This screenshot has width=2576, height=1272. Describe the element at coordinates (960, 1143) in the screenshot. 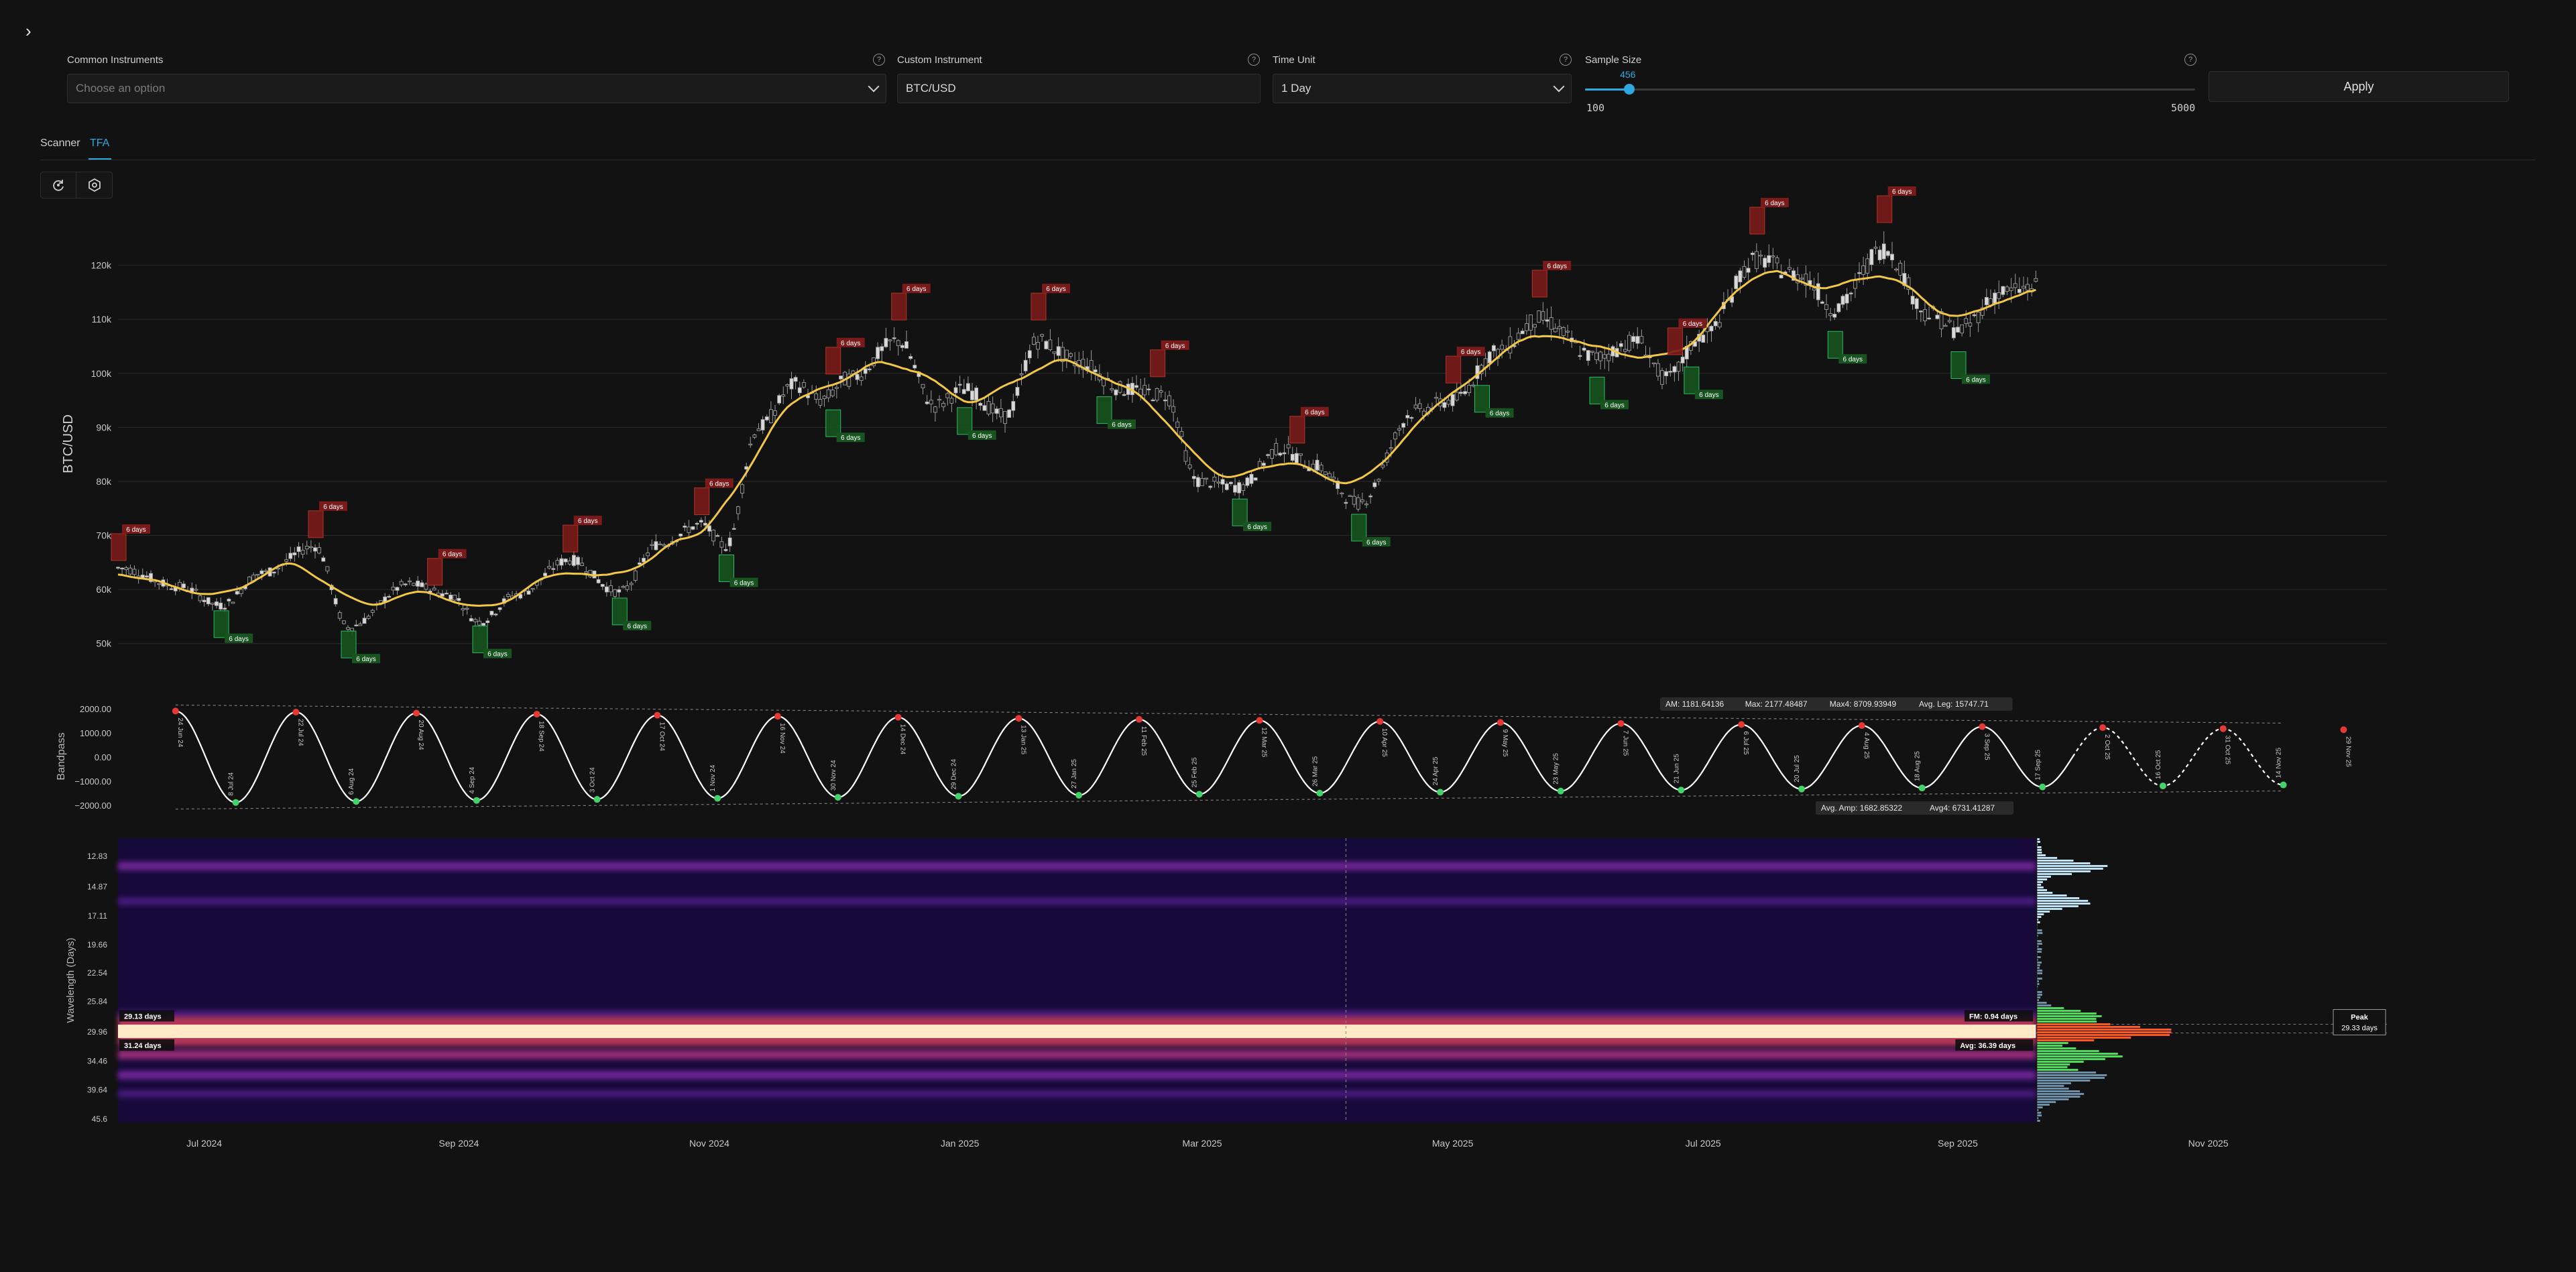

I see `x-tick-label: Jan 2025` at that location.